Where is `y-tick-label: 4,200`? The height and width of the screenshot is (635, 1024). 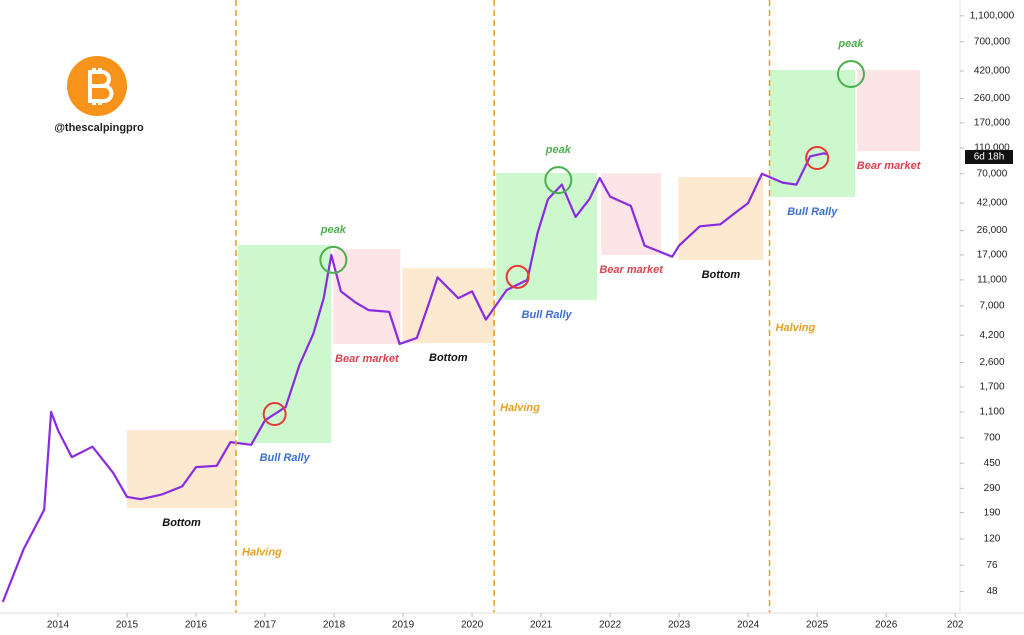 y-tick-label: 4,200 is located at coordinates (991, 335).